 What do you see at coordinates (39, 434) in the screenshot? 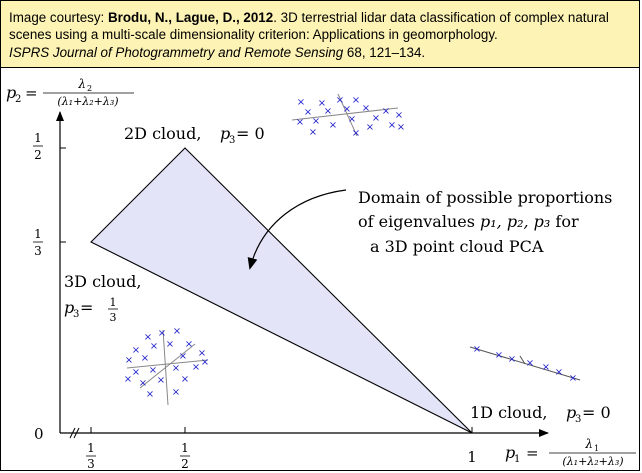
I see `y-origin-label: 0` at bounding box center [39, 434].